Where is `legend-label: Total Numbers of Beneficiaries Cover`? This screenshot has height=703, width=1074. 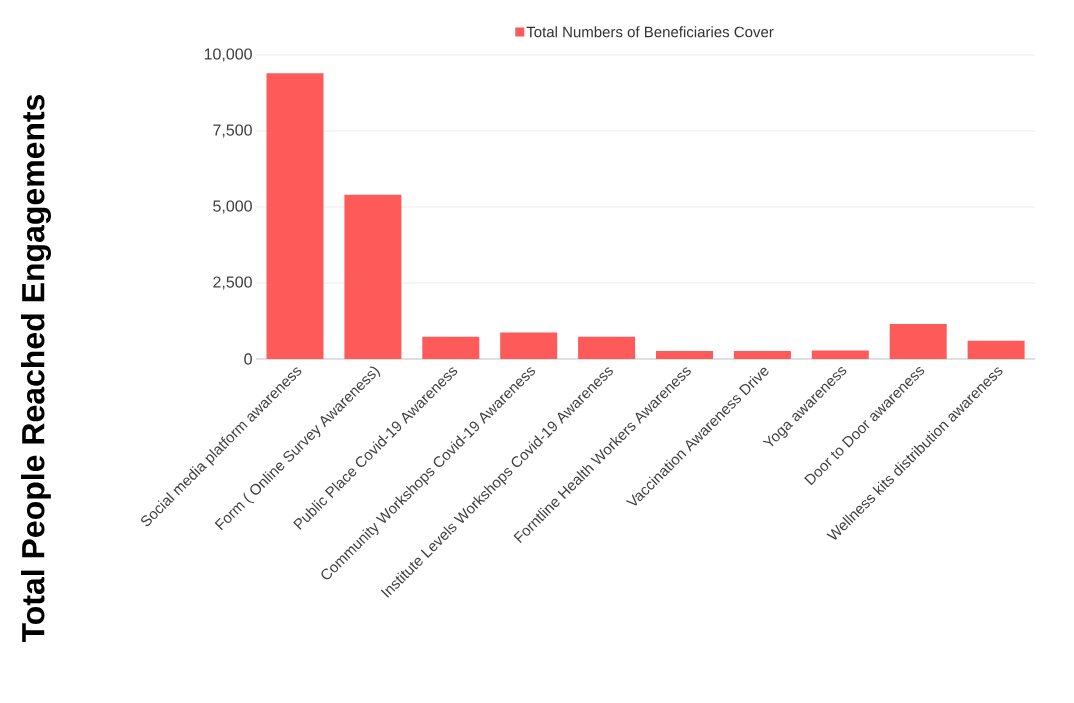
legend-label: Total Numbers of Beneficiaries Cover is located at coordinates (650, 32).